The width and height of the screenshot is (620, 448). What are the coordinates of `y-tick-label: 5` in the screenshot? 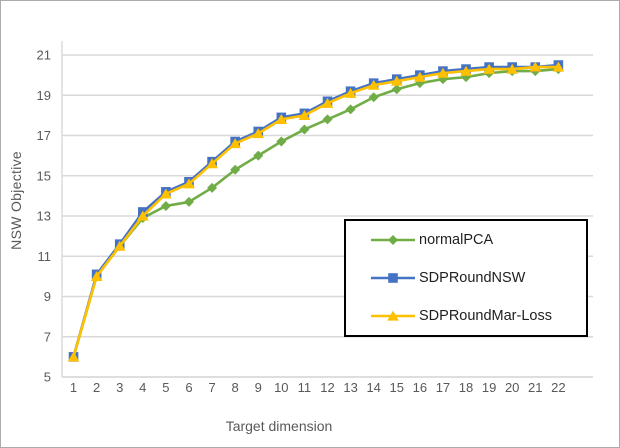 It's located at (47, 377).